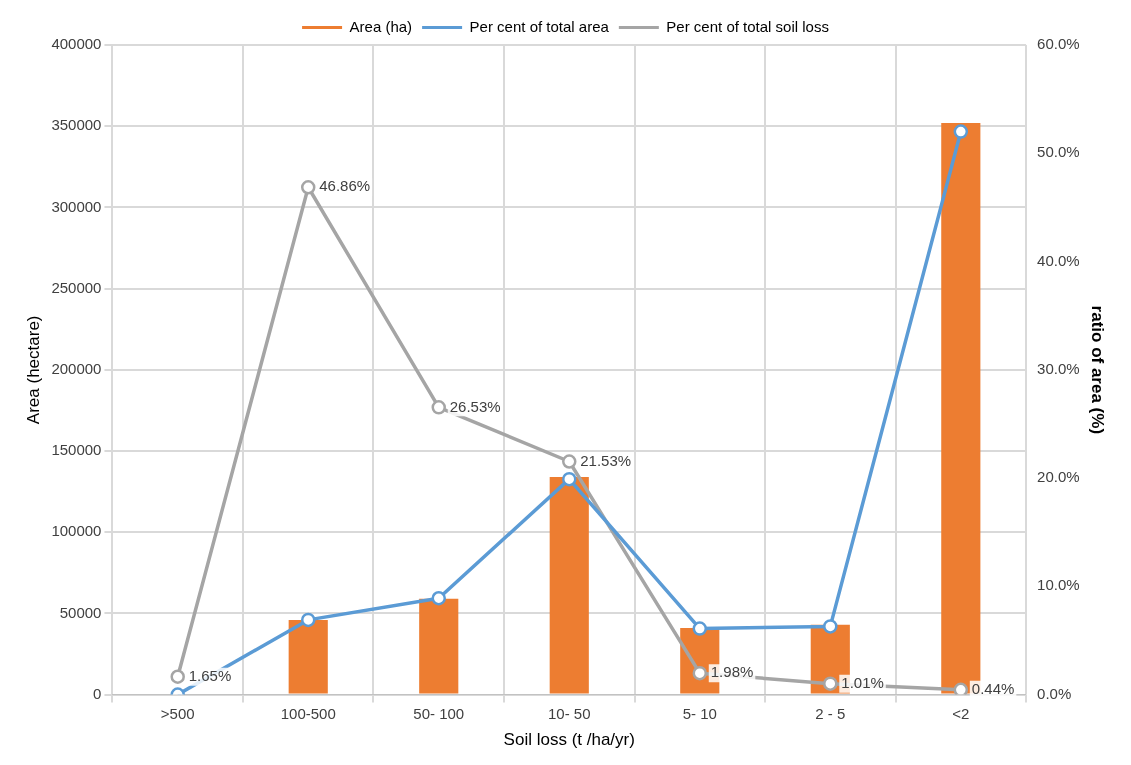 This screenshot has width=1131, height=765. Describe the element at coordinates (308, 713) in the screenshot. I see `x-tick-label: 100-500` at that location.